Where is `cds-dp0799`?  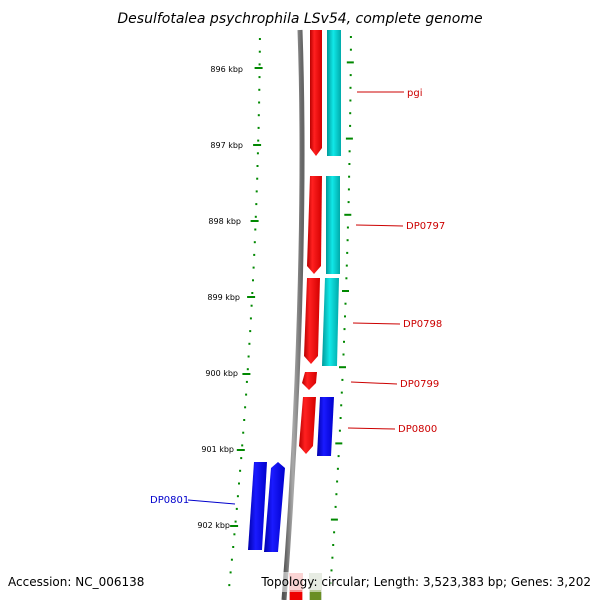 cds-dp0799 is located at coordinates (309, 381).